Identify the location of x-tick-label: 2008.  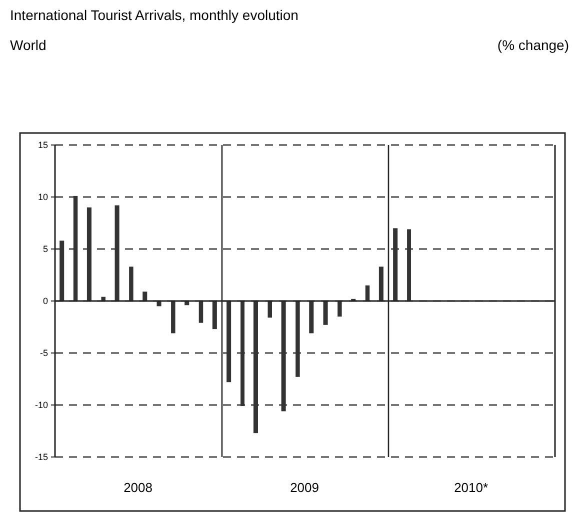
(138, 487).